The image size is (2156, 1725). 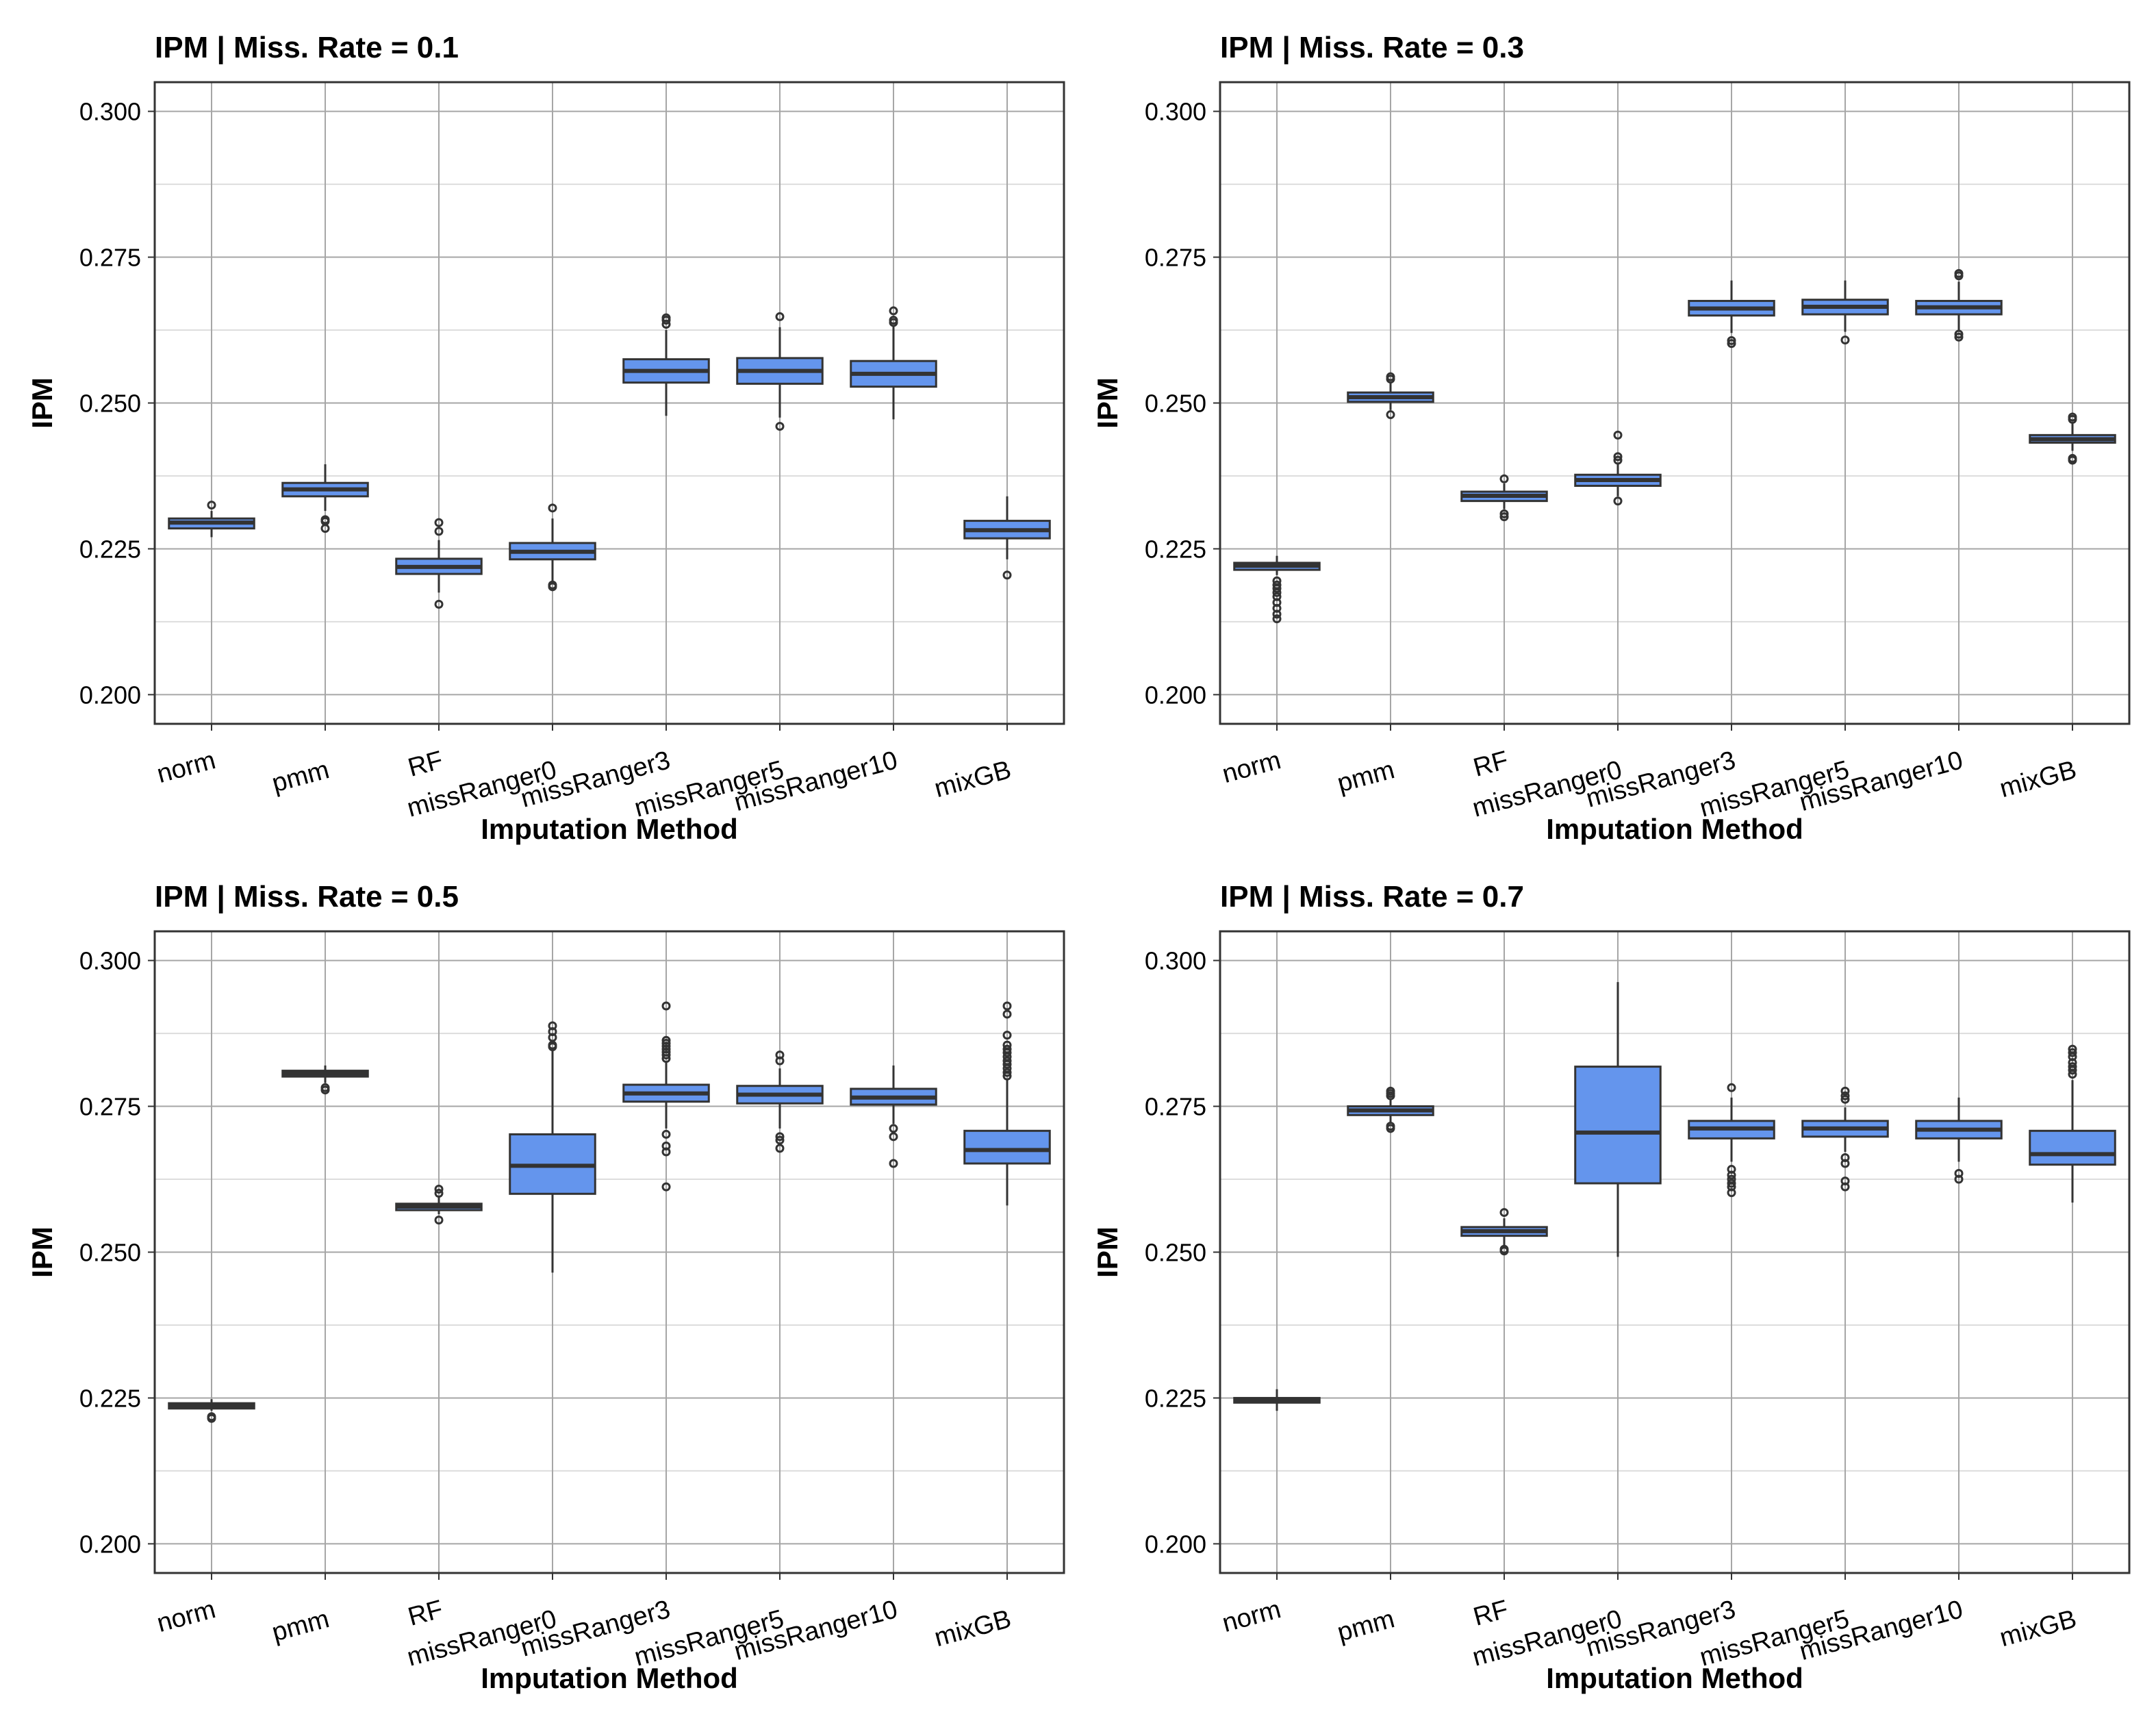 What do you see at coordinates (307, 897) in the screenshot?
I see `panel-title: IPM | Miss. Rate = 0.5` at bounding box center [307, 897].